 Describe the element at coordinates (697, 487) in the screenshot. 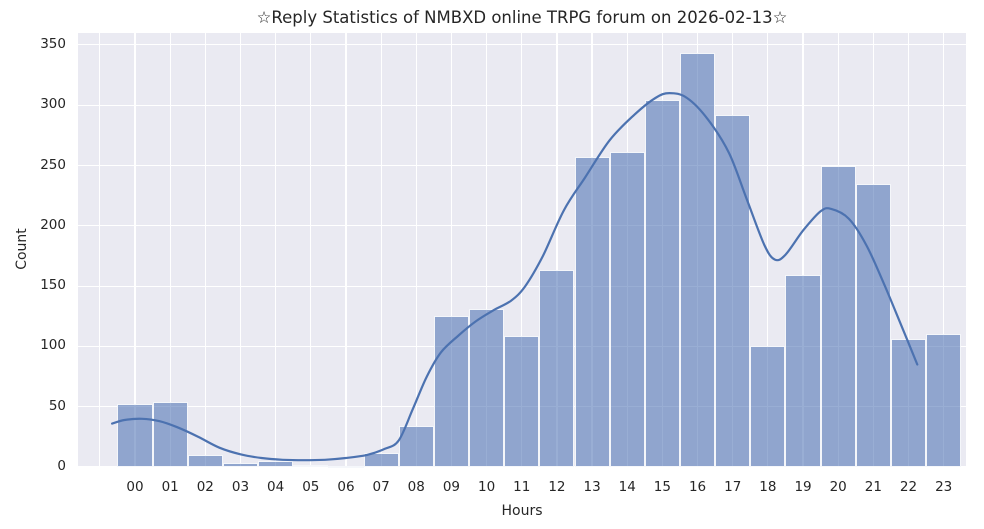

I see `x-tick-label: 16` at that location.